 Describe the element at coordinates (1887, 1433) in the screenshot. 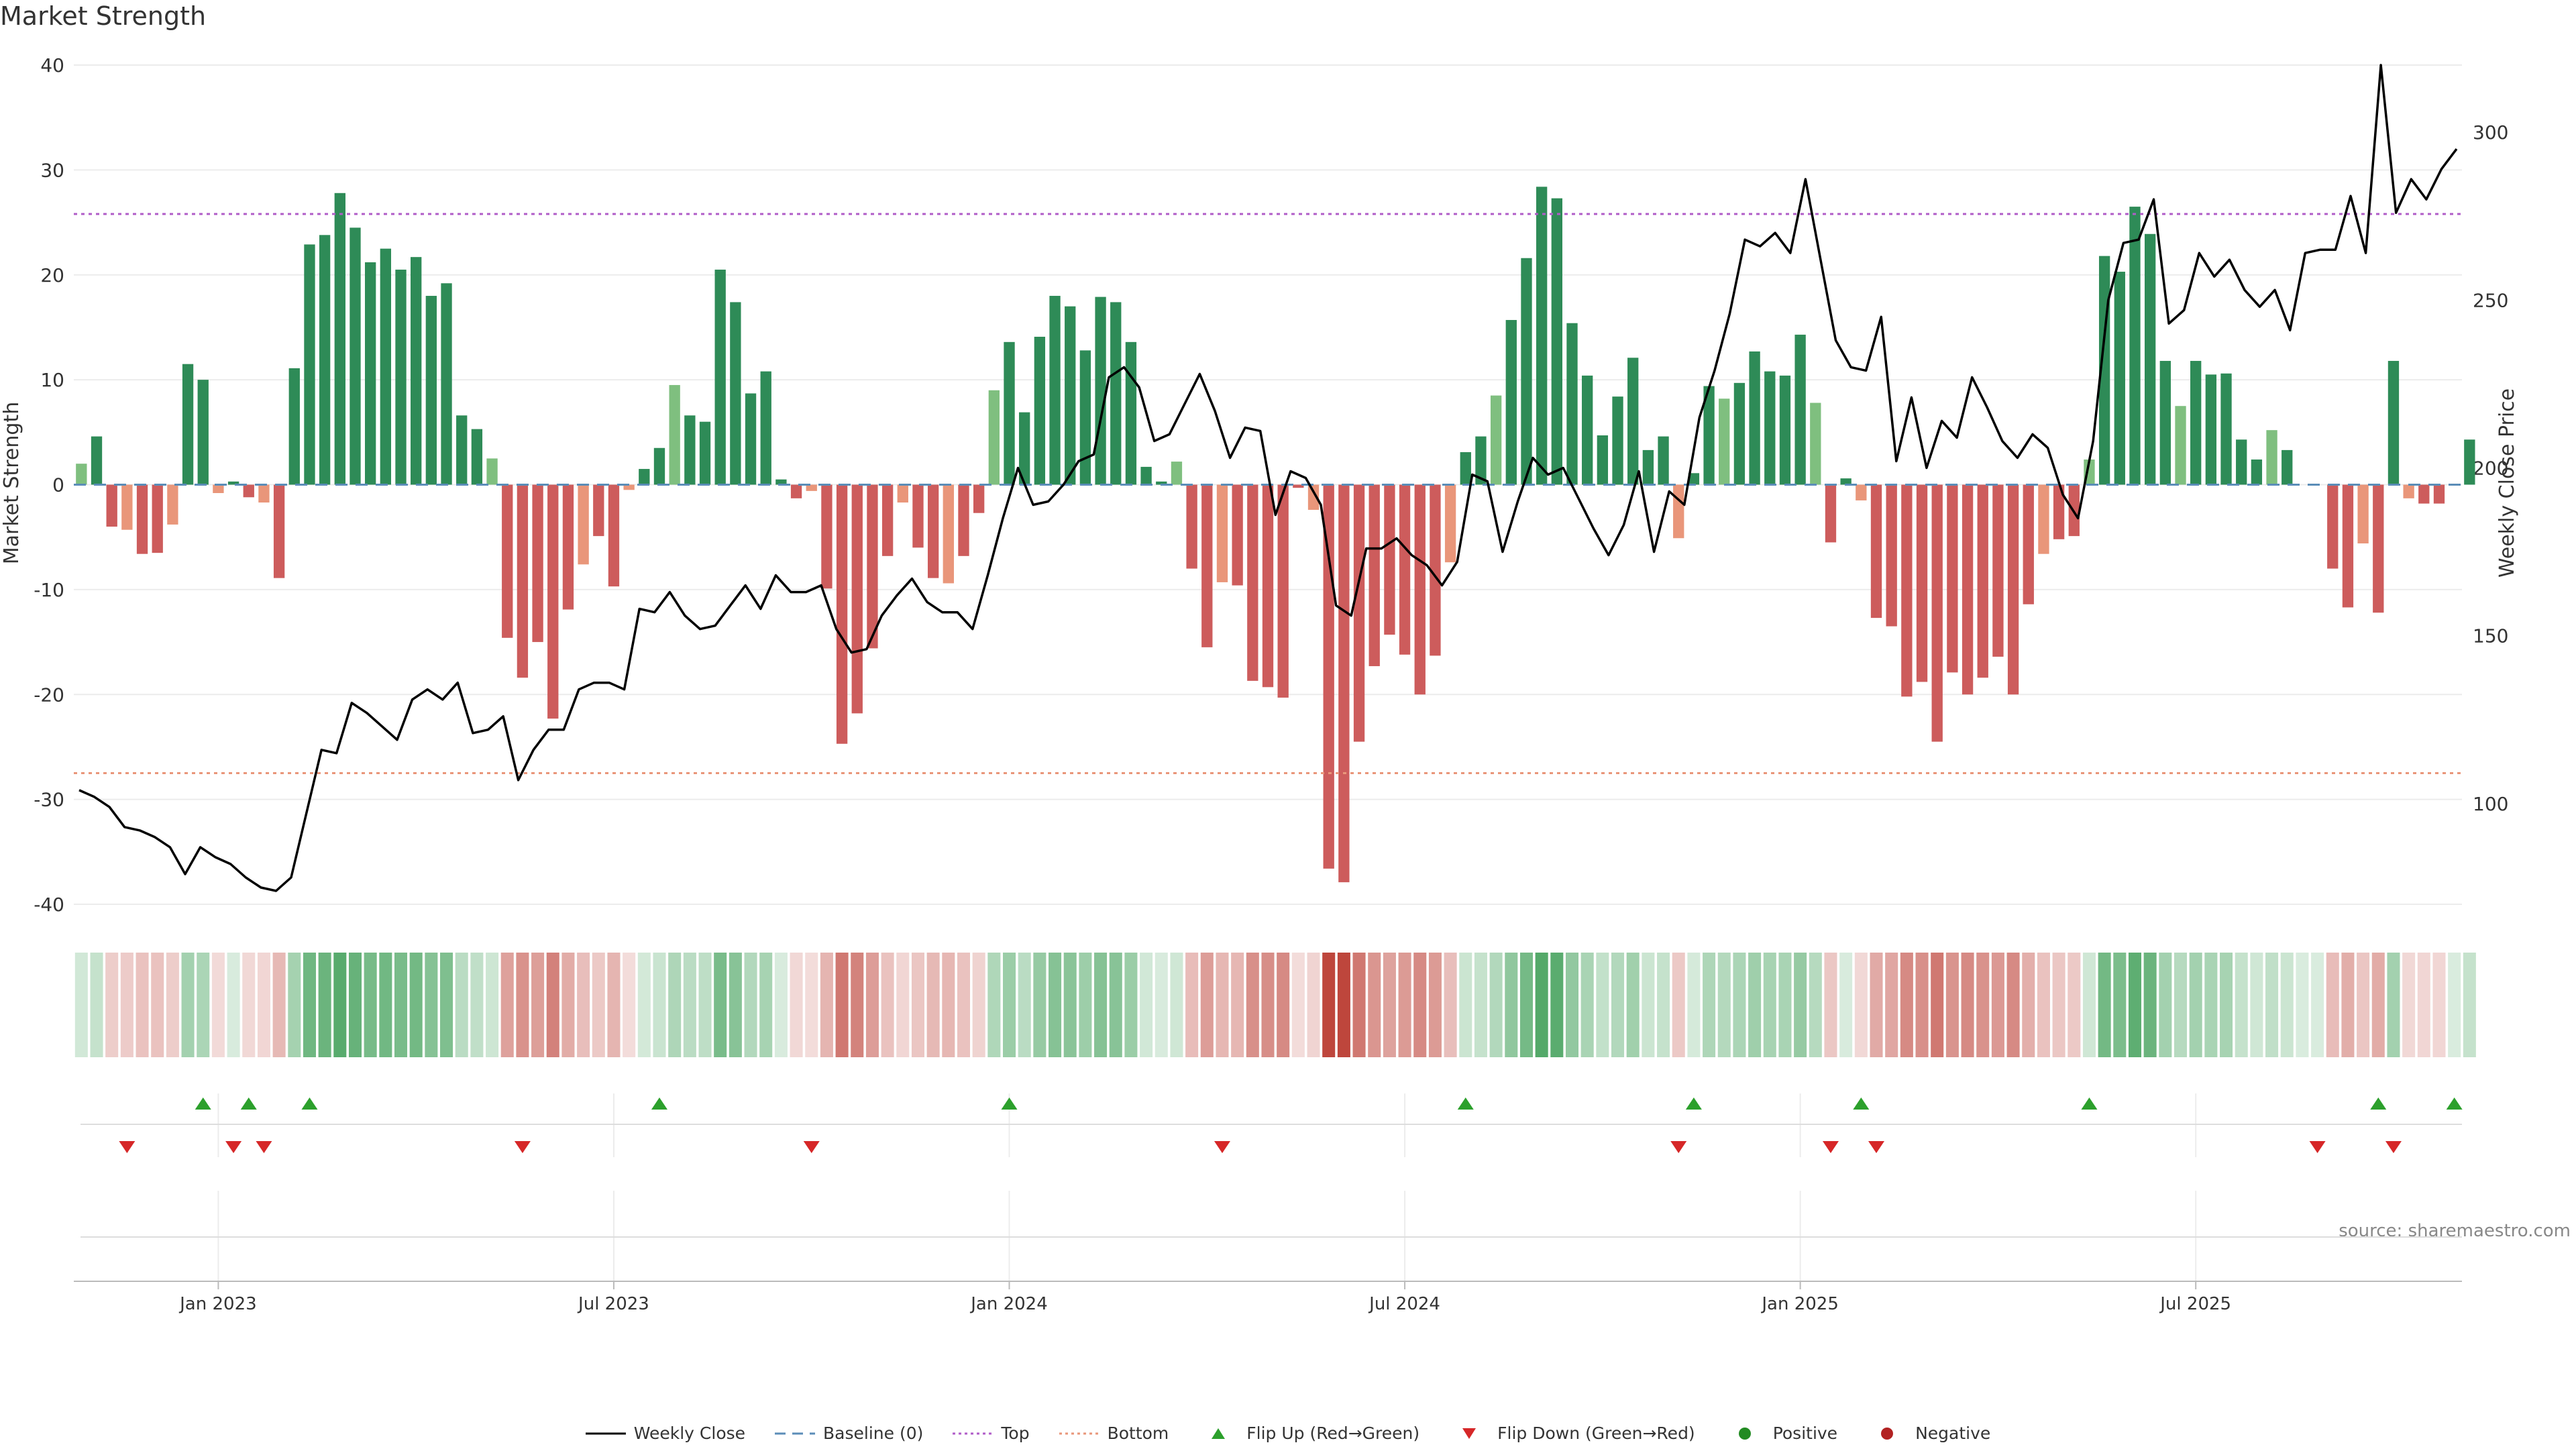

I see `circle-icon` at that location.